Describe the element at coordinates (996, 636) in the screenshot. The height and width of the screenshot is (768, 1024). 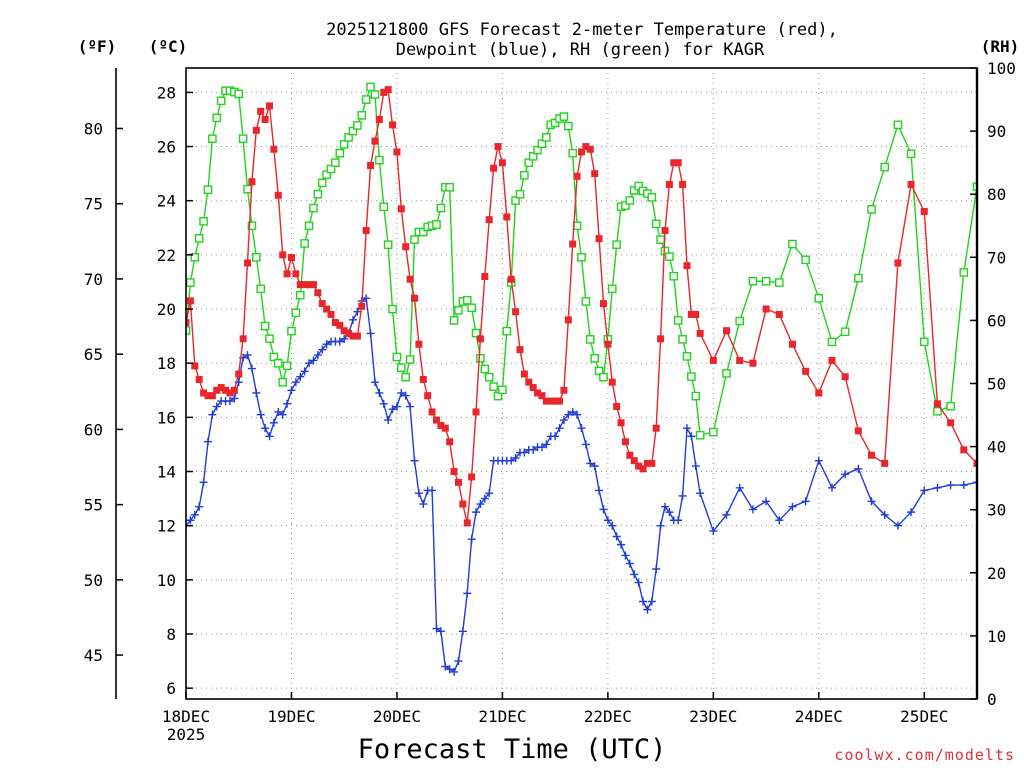
I see `rh-tick-label: 10` at that location.